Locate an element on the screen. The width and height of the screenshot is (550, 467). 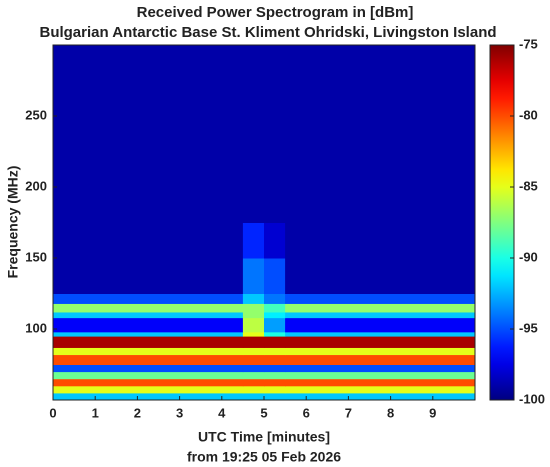
x-tick-label: 0 is located at coordinates (52, 412).